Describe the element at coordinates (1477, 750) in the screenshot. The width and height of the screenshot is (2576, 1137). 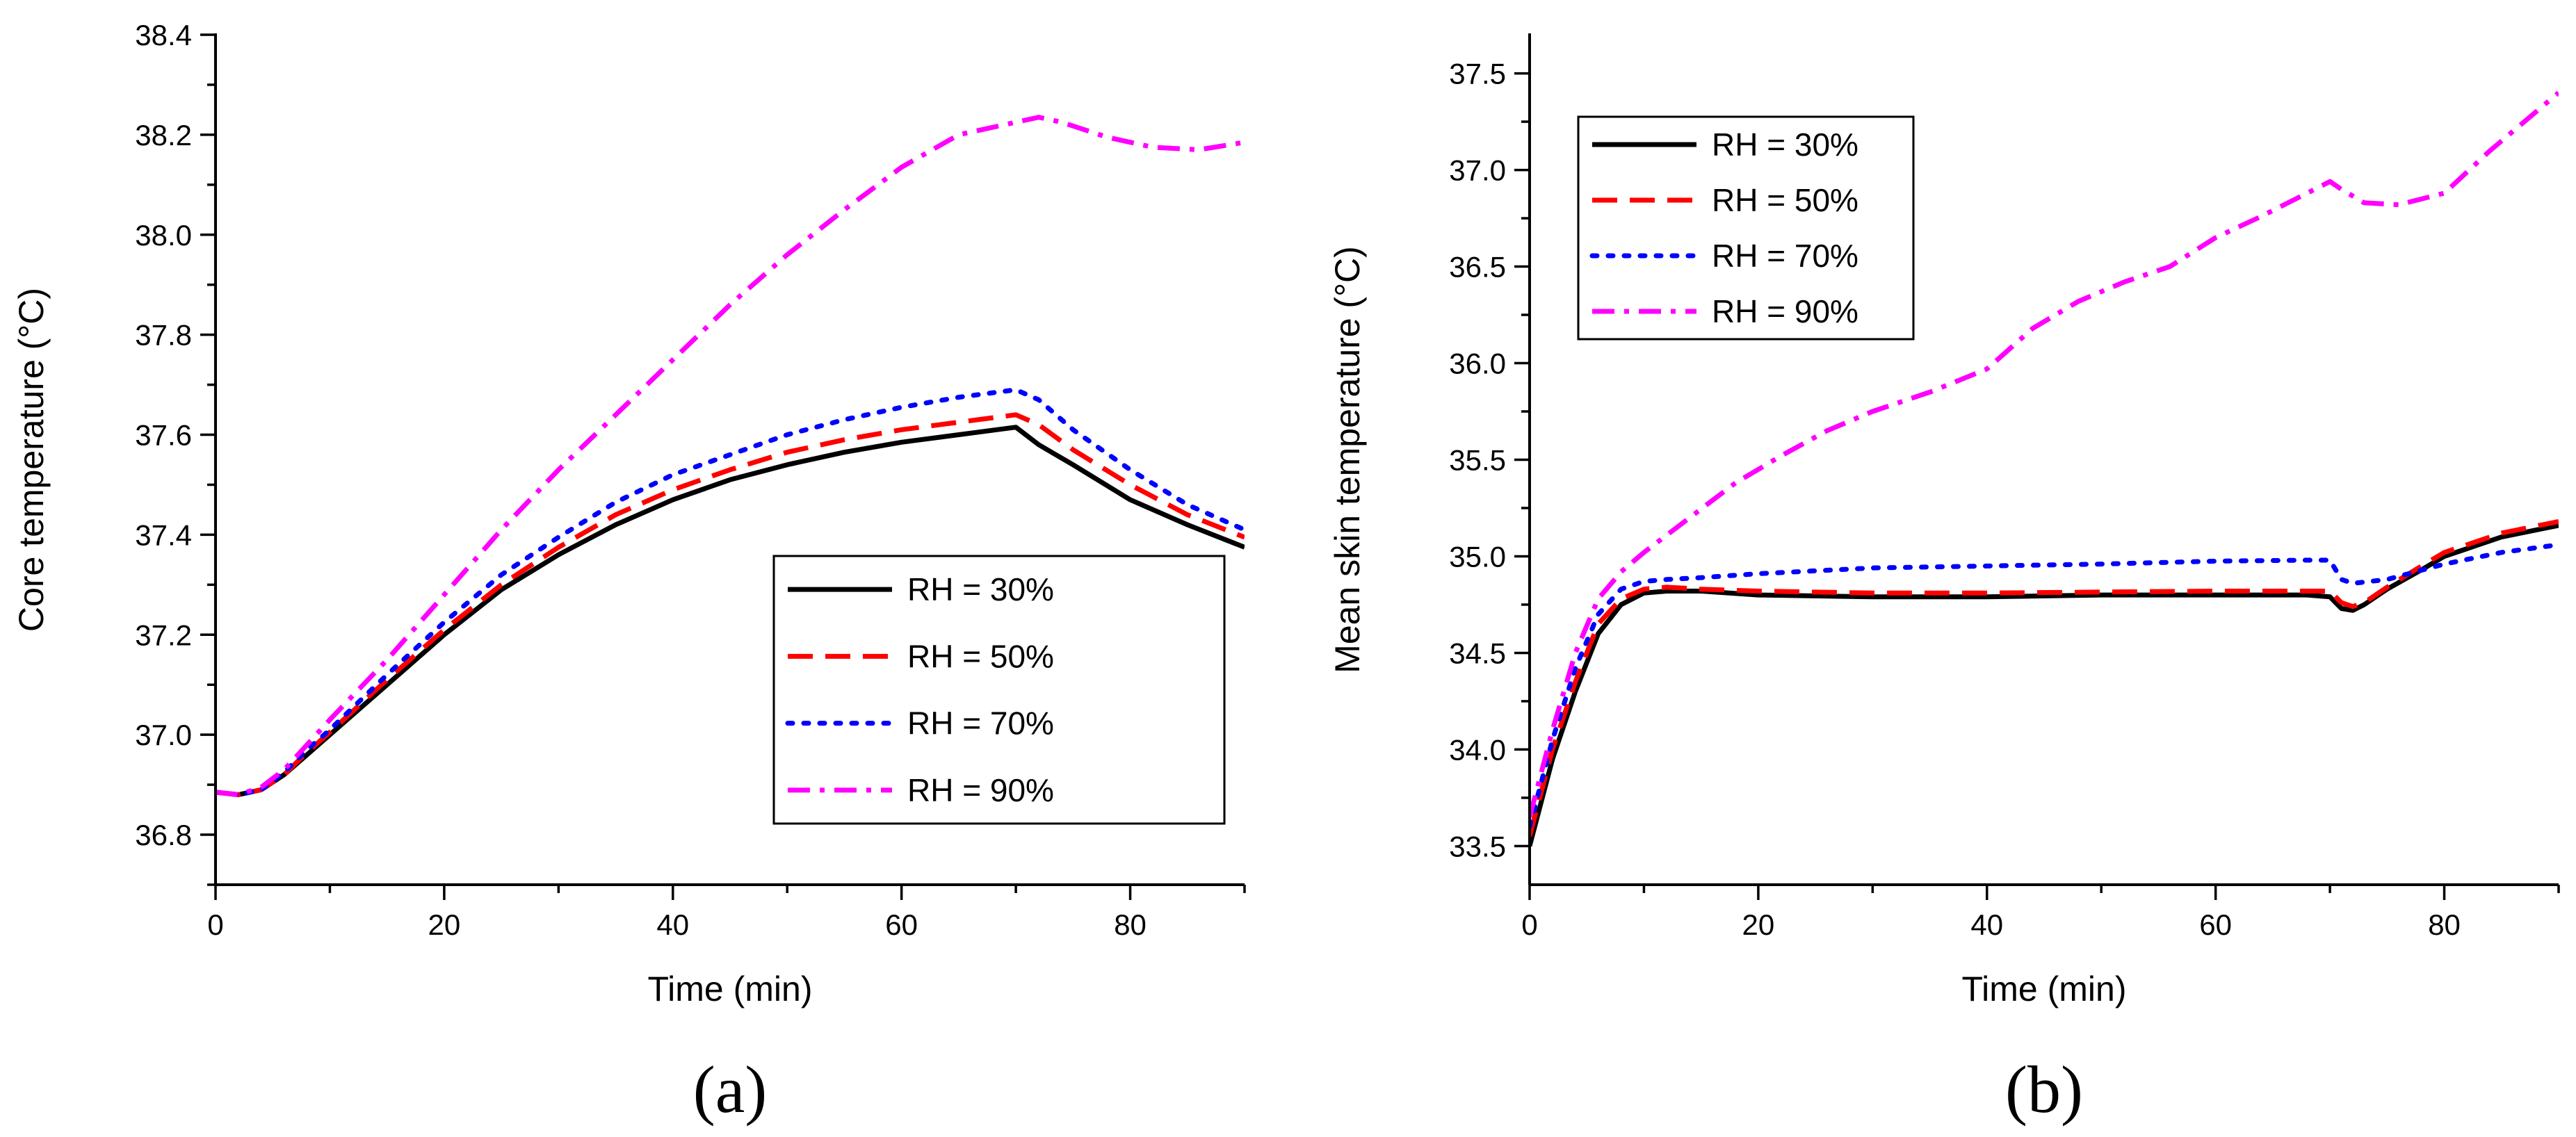
I see `y-tick-label: 34.0` at that location.